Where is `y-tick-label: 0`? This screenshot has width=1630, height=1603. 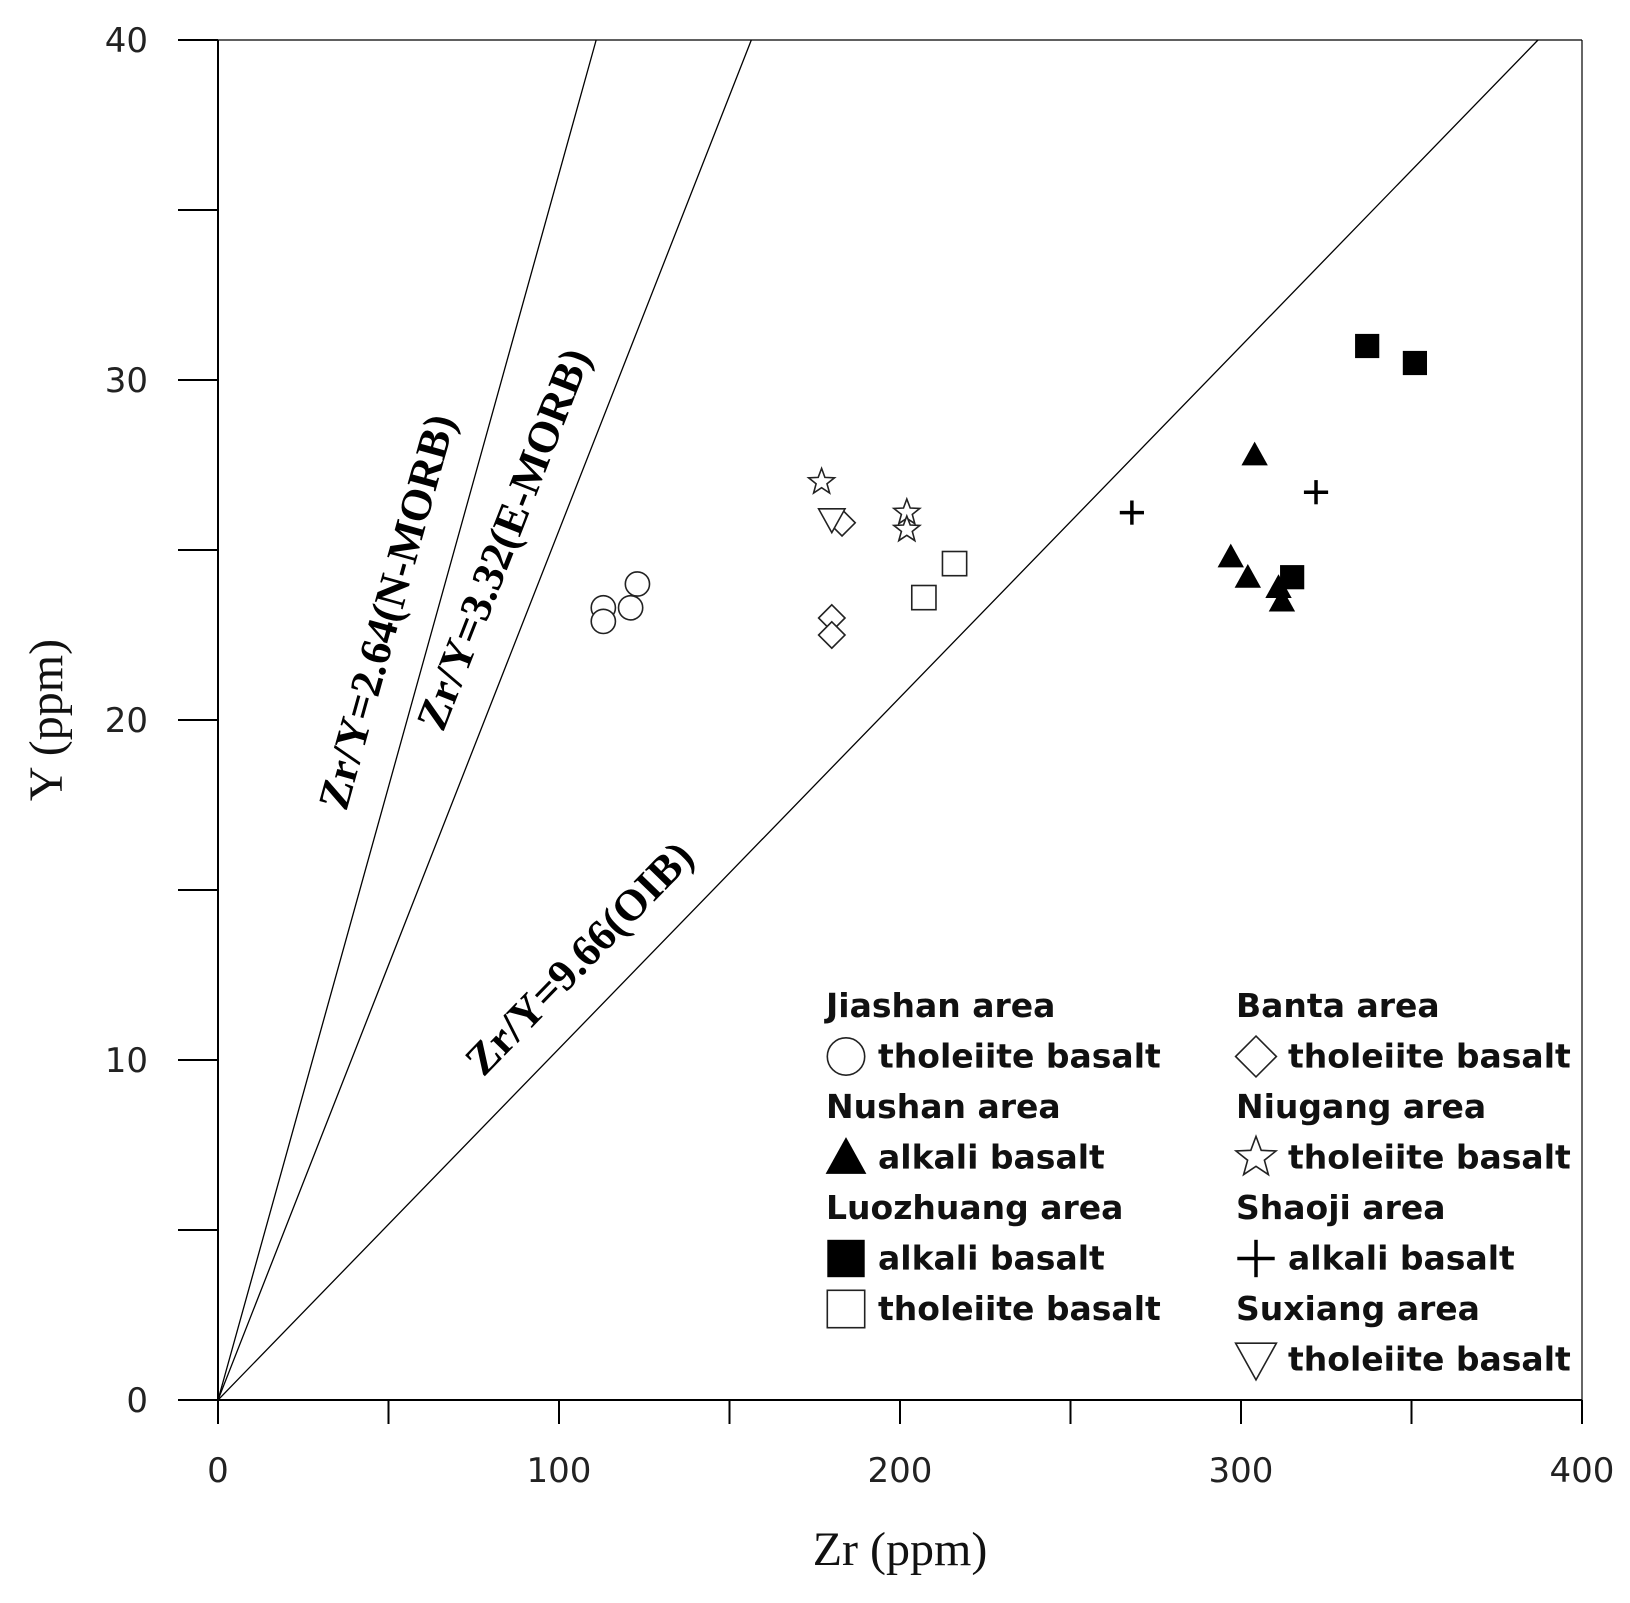 y-tick-label: 0 is located at coordinates (137, 1401).